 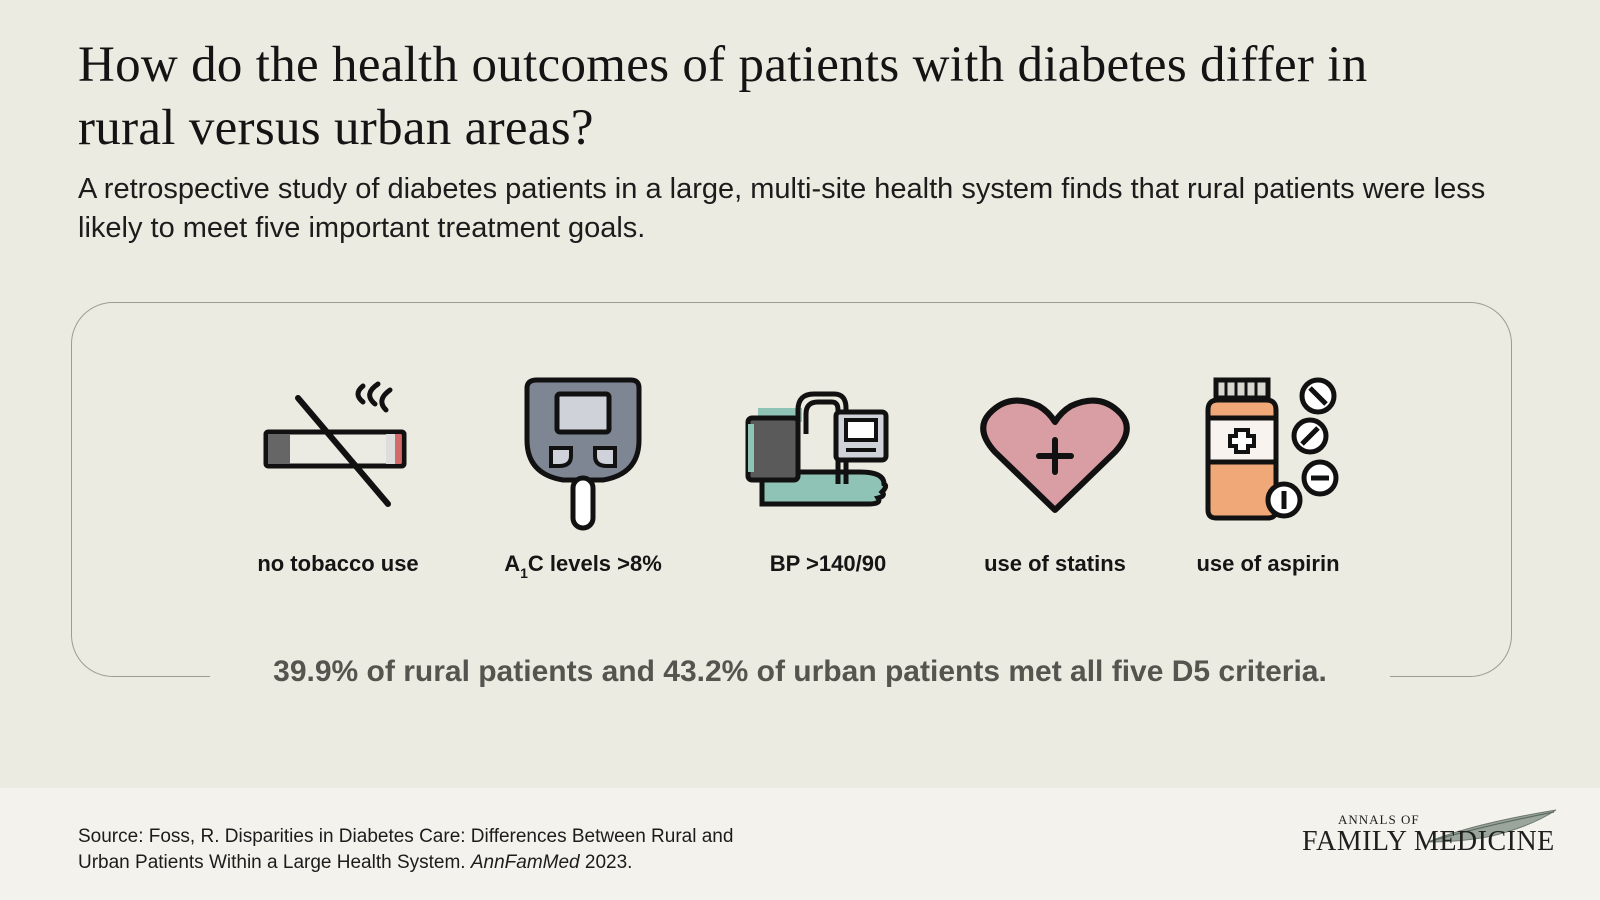 I want to click on source-year: 2023., so click(x=606, y=862).